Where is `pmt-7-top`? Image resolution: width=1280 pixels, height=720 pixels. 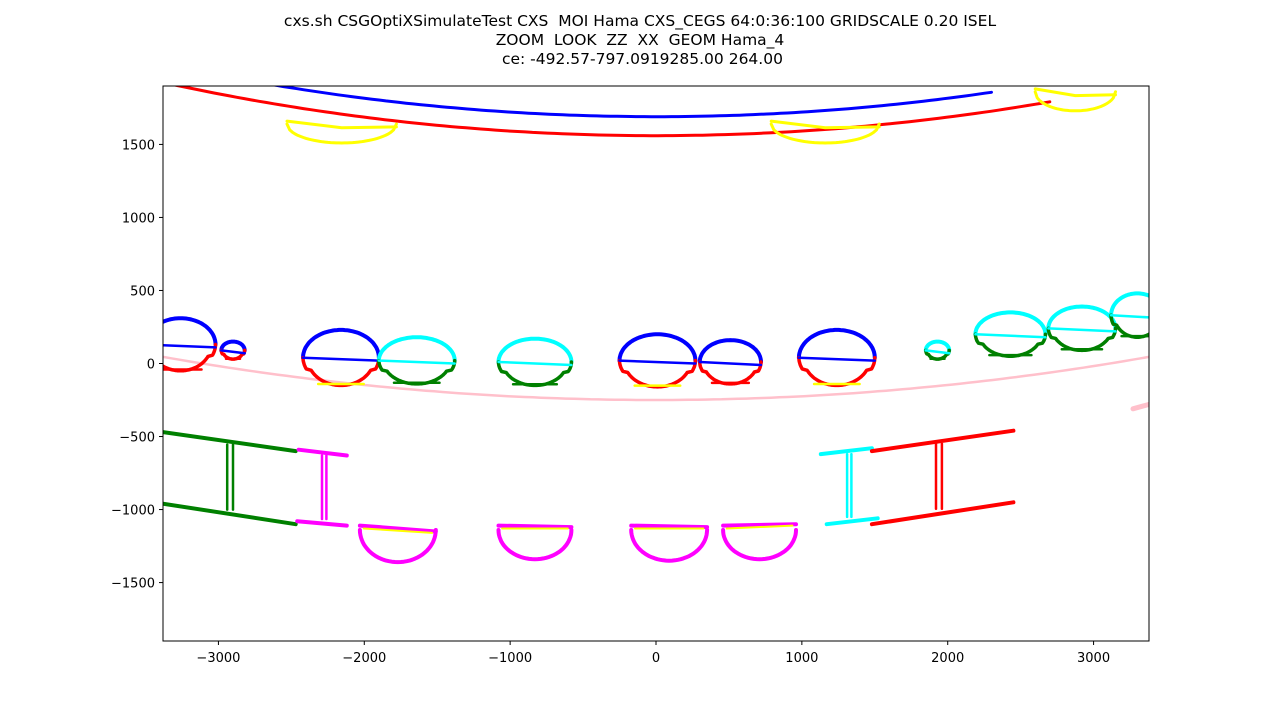
pmt-7-top is located at coordinates (730, 351).